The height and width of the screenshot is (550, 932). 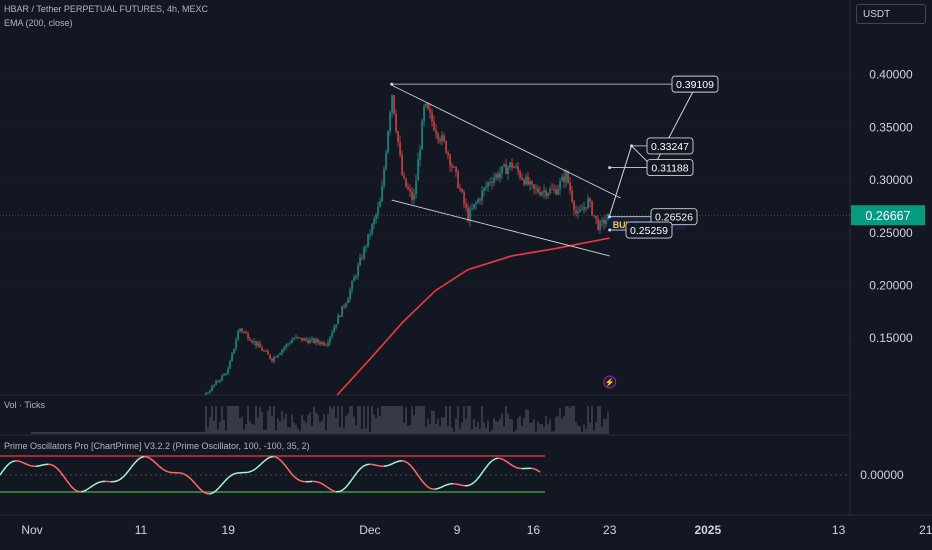 What do you see at coordinates (38, 23) in the screenshot?
I see `ema-legend: EMA (200, close)` at bounding box center [38, 23].